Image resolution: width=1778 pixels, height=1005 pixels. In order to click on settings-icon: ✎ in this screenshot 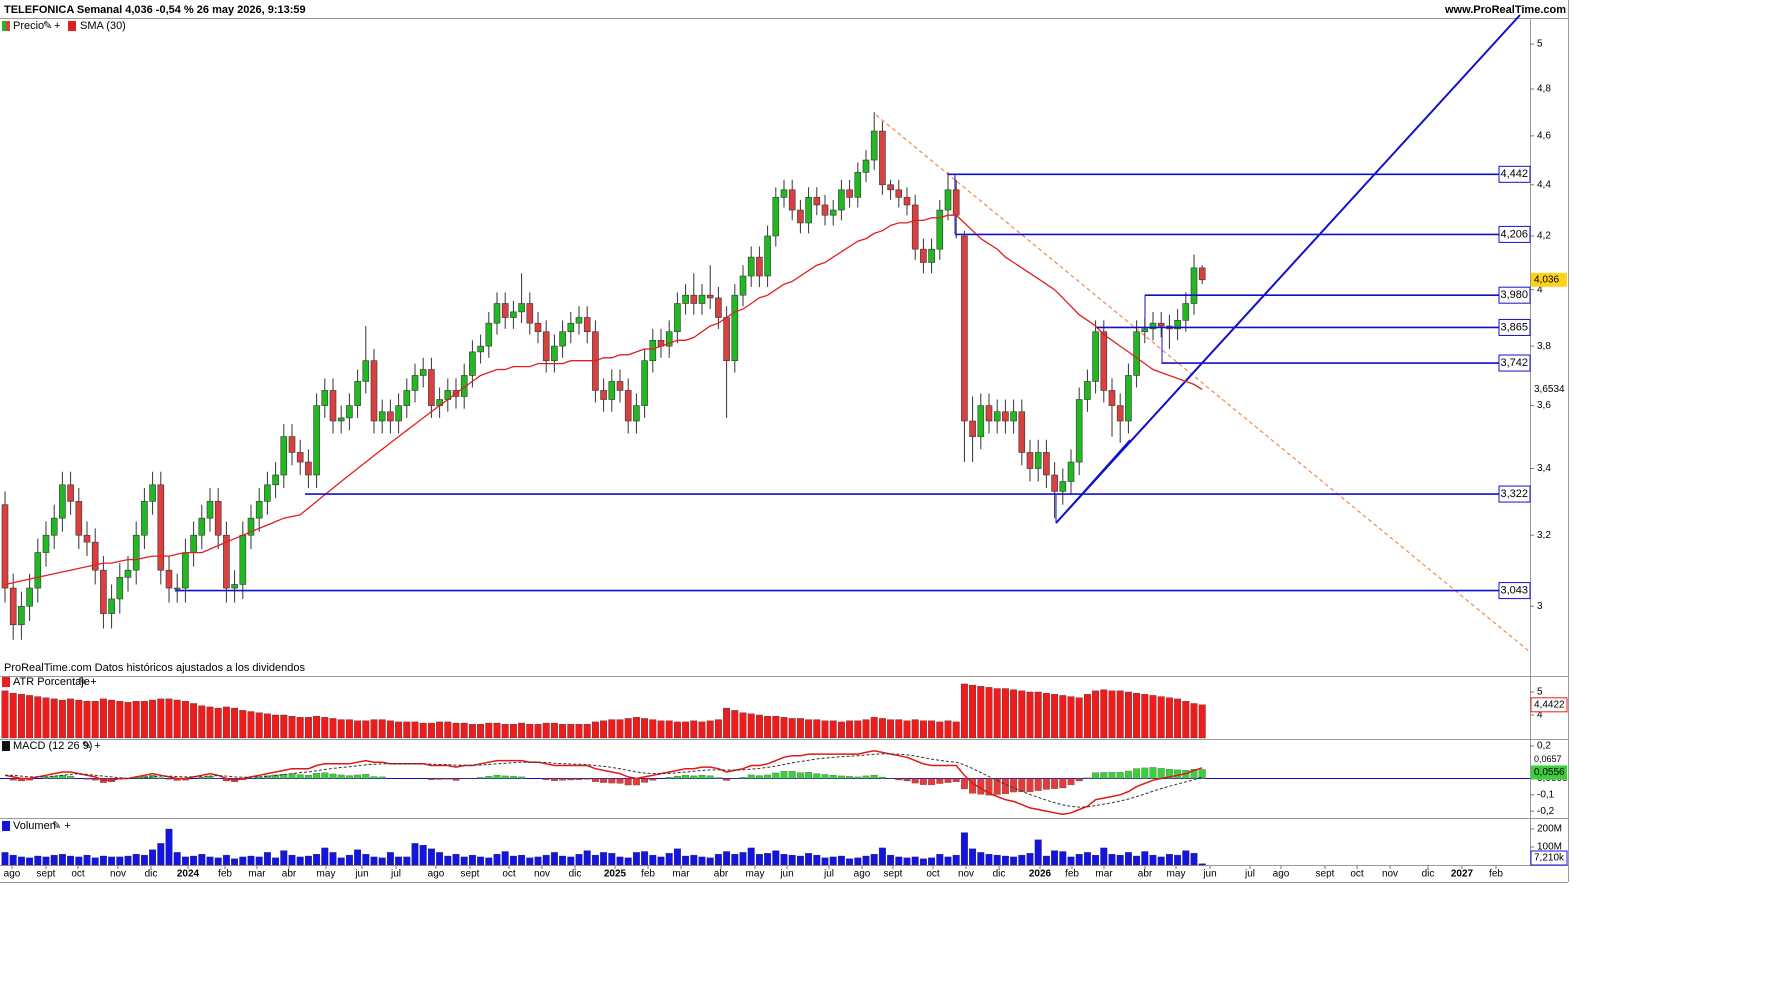, I will do `click(47, 26)`.